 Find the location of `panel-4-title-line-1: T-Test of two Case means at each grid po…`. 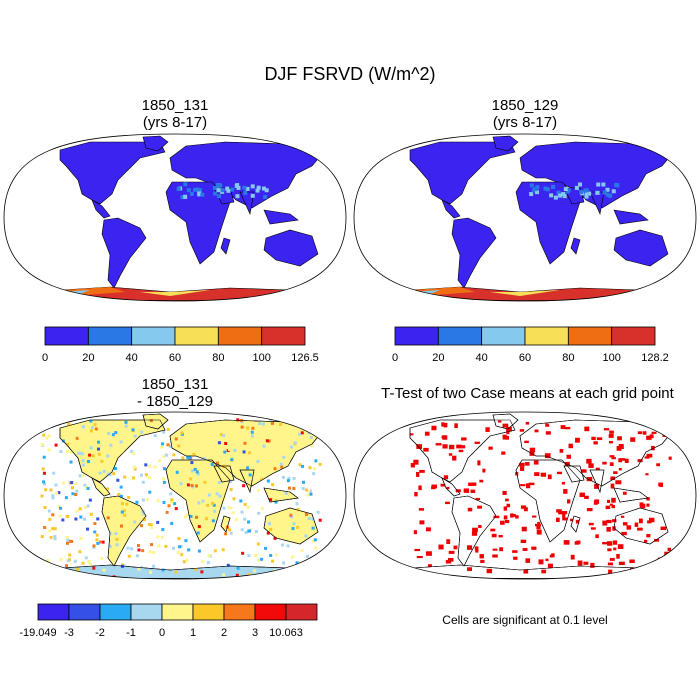

panel-4-title-line-1: T-Test of two Case means at each grid po… is located at coordinates (527, 393).